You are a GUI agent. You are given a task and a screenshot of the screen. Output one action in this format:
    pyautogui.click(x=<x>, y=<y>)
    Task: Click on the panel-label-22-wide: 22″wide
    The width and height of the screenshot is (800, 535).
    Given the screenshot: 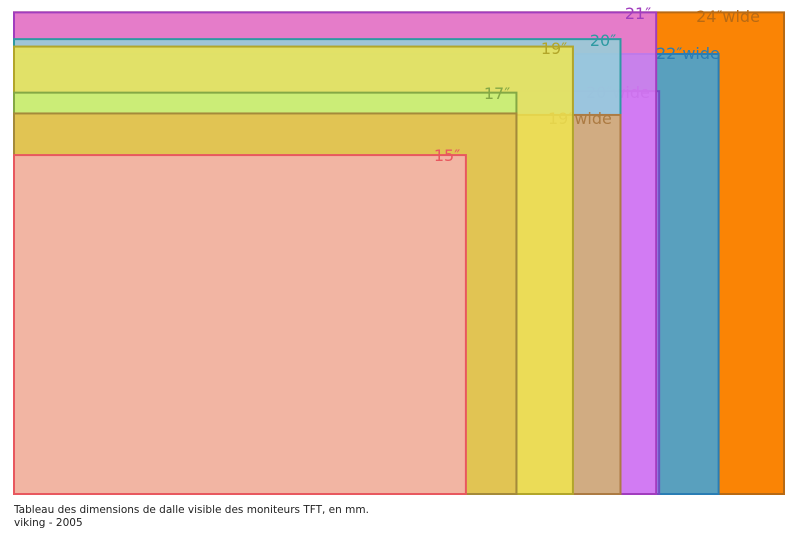 What is the action you would take?
    pyautogui.click(x=688, y=53)
    